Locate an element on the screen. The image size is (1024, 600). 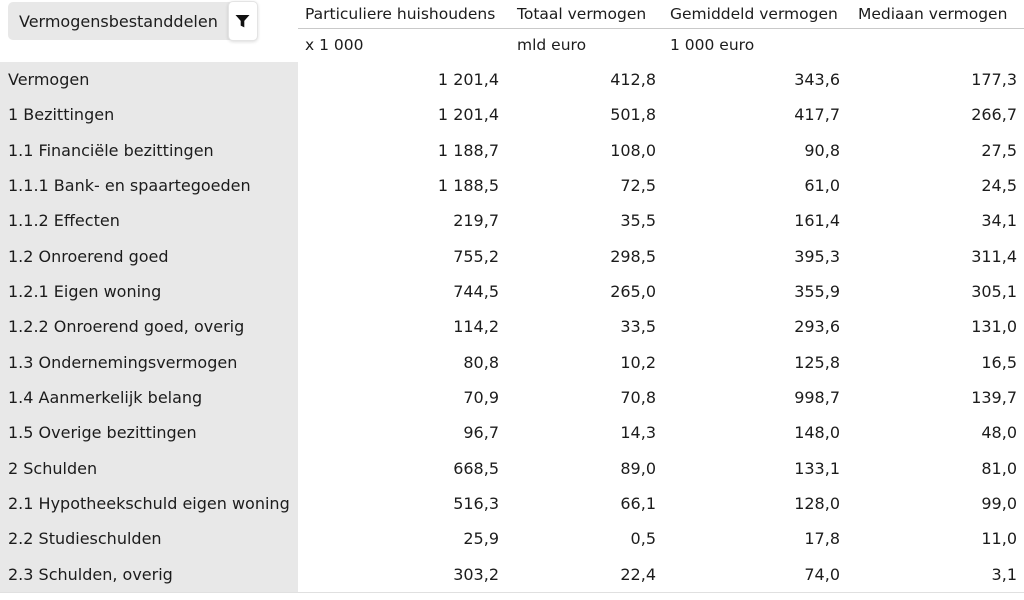
value-cell: 1 188,5 is located at coordinates (468, 186).